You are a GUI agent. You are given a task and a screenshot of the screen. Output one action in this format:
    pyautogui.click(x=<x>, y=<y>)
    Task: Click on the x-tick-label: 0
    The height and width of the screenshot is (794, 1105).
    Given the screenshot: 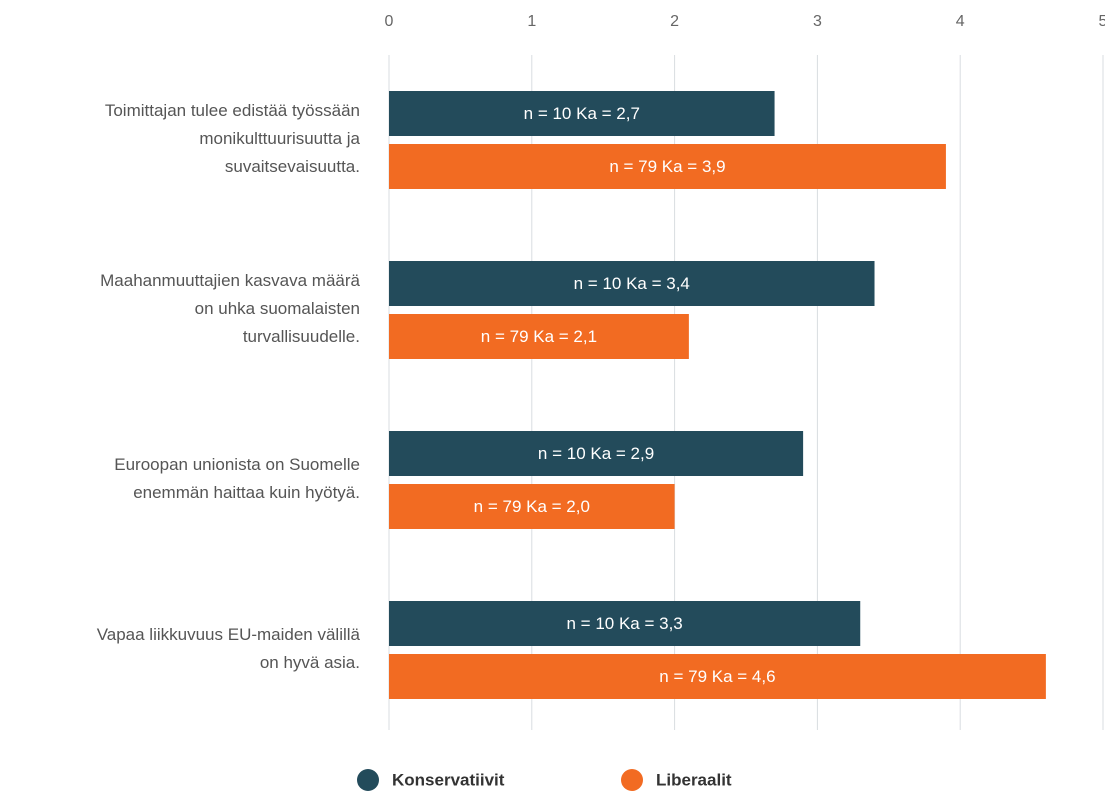 What is the action you would take?
    pyautogui.click(x=389, y=21)
    